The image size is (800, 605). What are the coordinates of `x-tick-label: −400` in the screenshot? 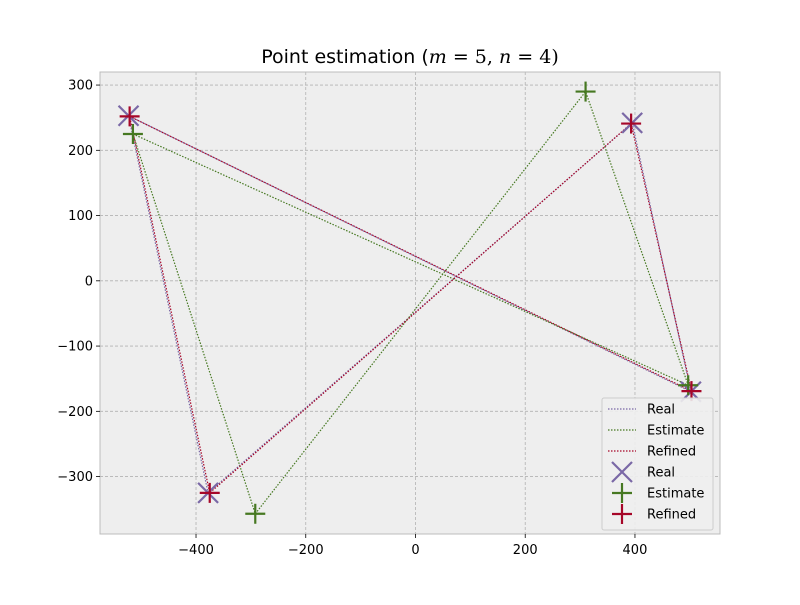 It's located at (196, 550).